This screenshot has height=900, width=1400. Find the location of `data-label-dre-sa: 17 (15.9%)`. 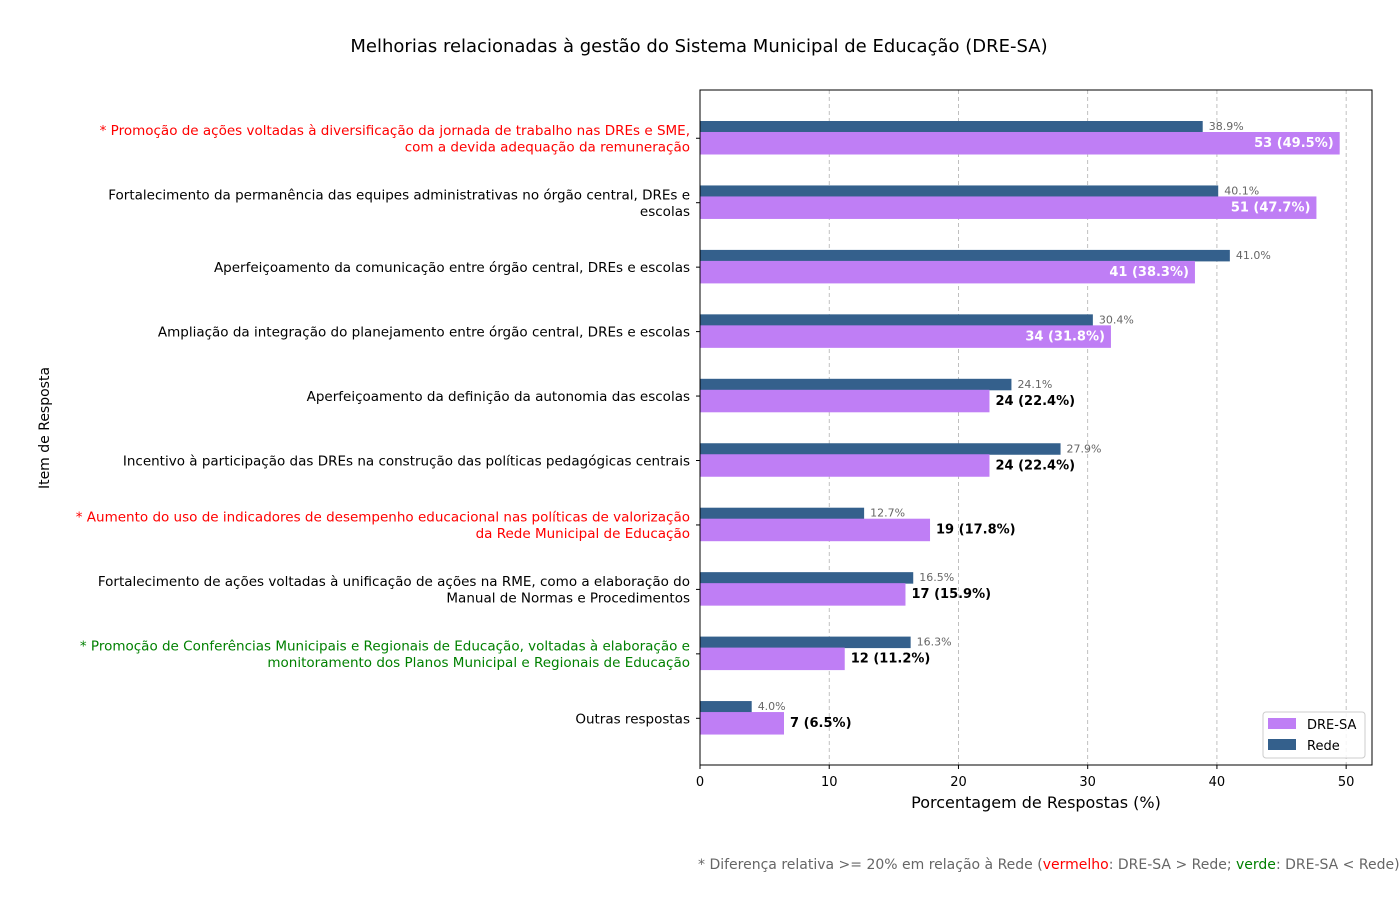

data-label-dre-sa: 17 (15.9%) is located at coordinates (951, 594).